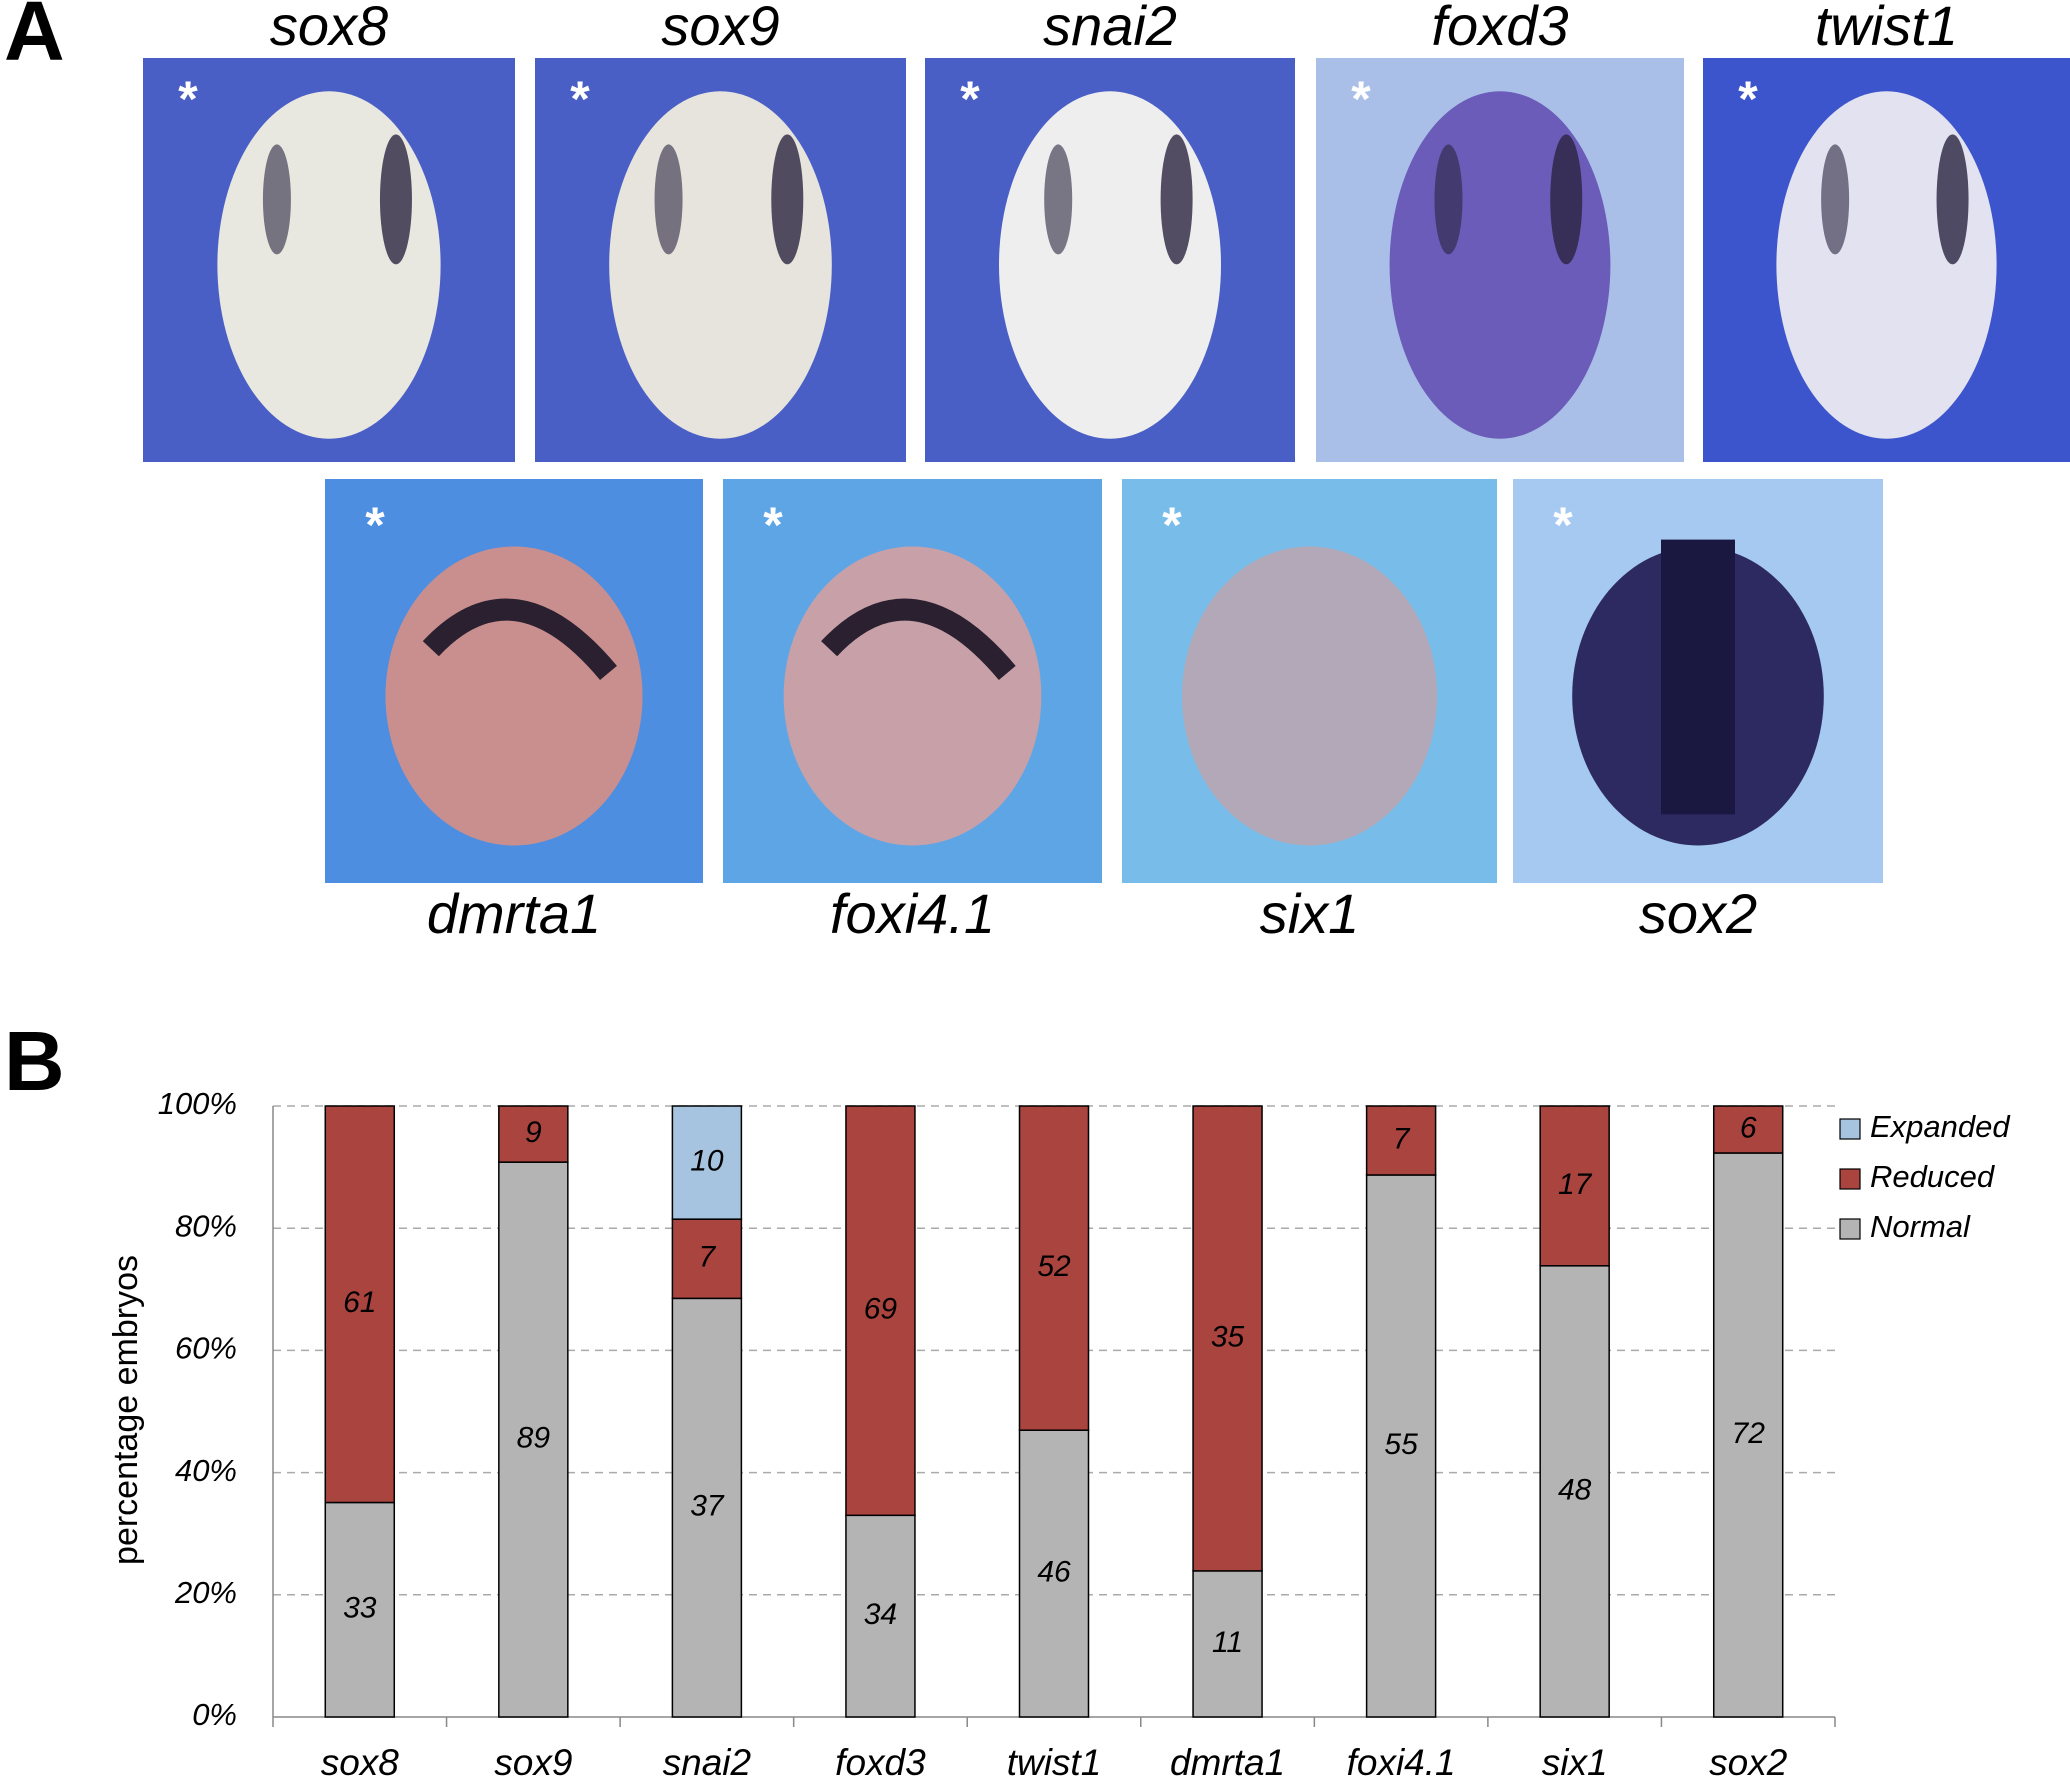 The width and height of the screenshot is (2070, 1783). I want to click on y-tick-label: 80%, so click(206, 1225).